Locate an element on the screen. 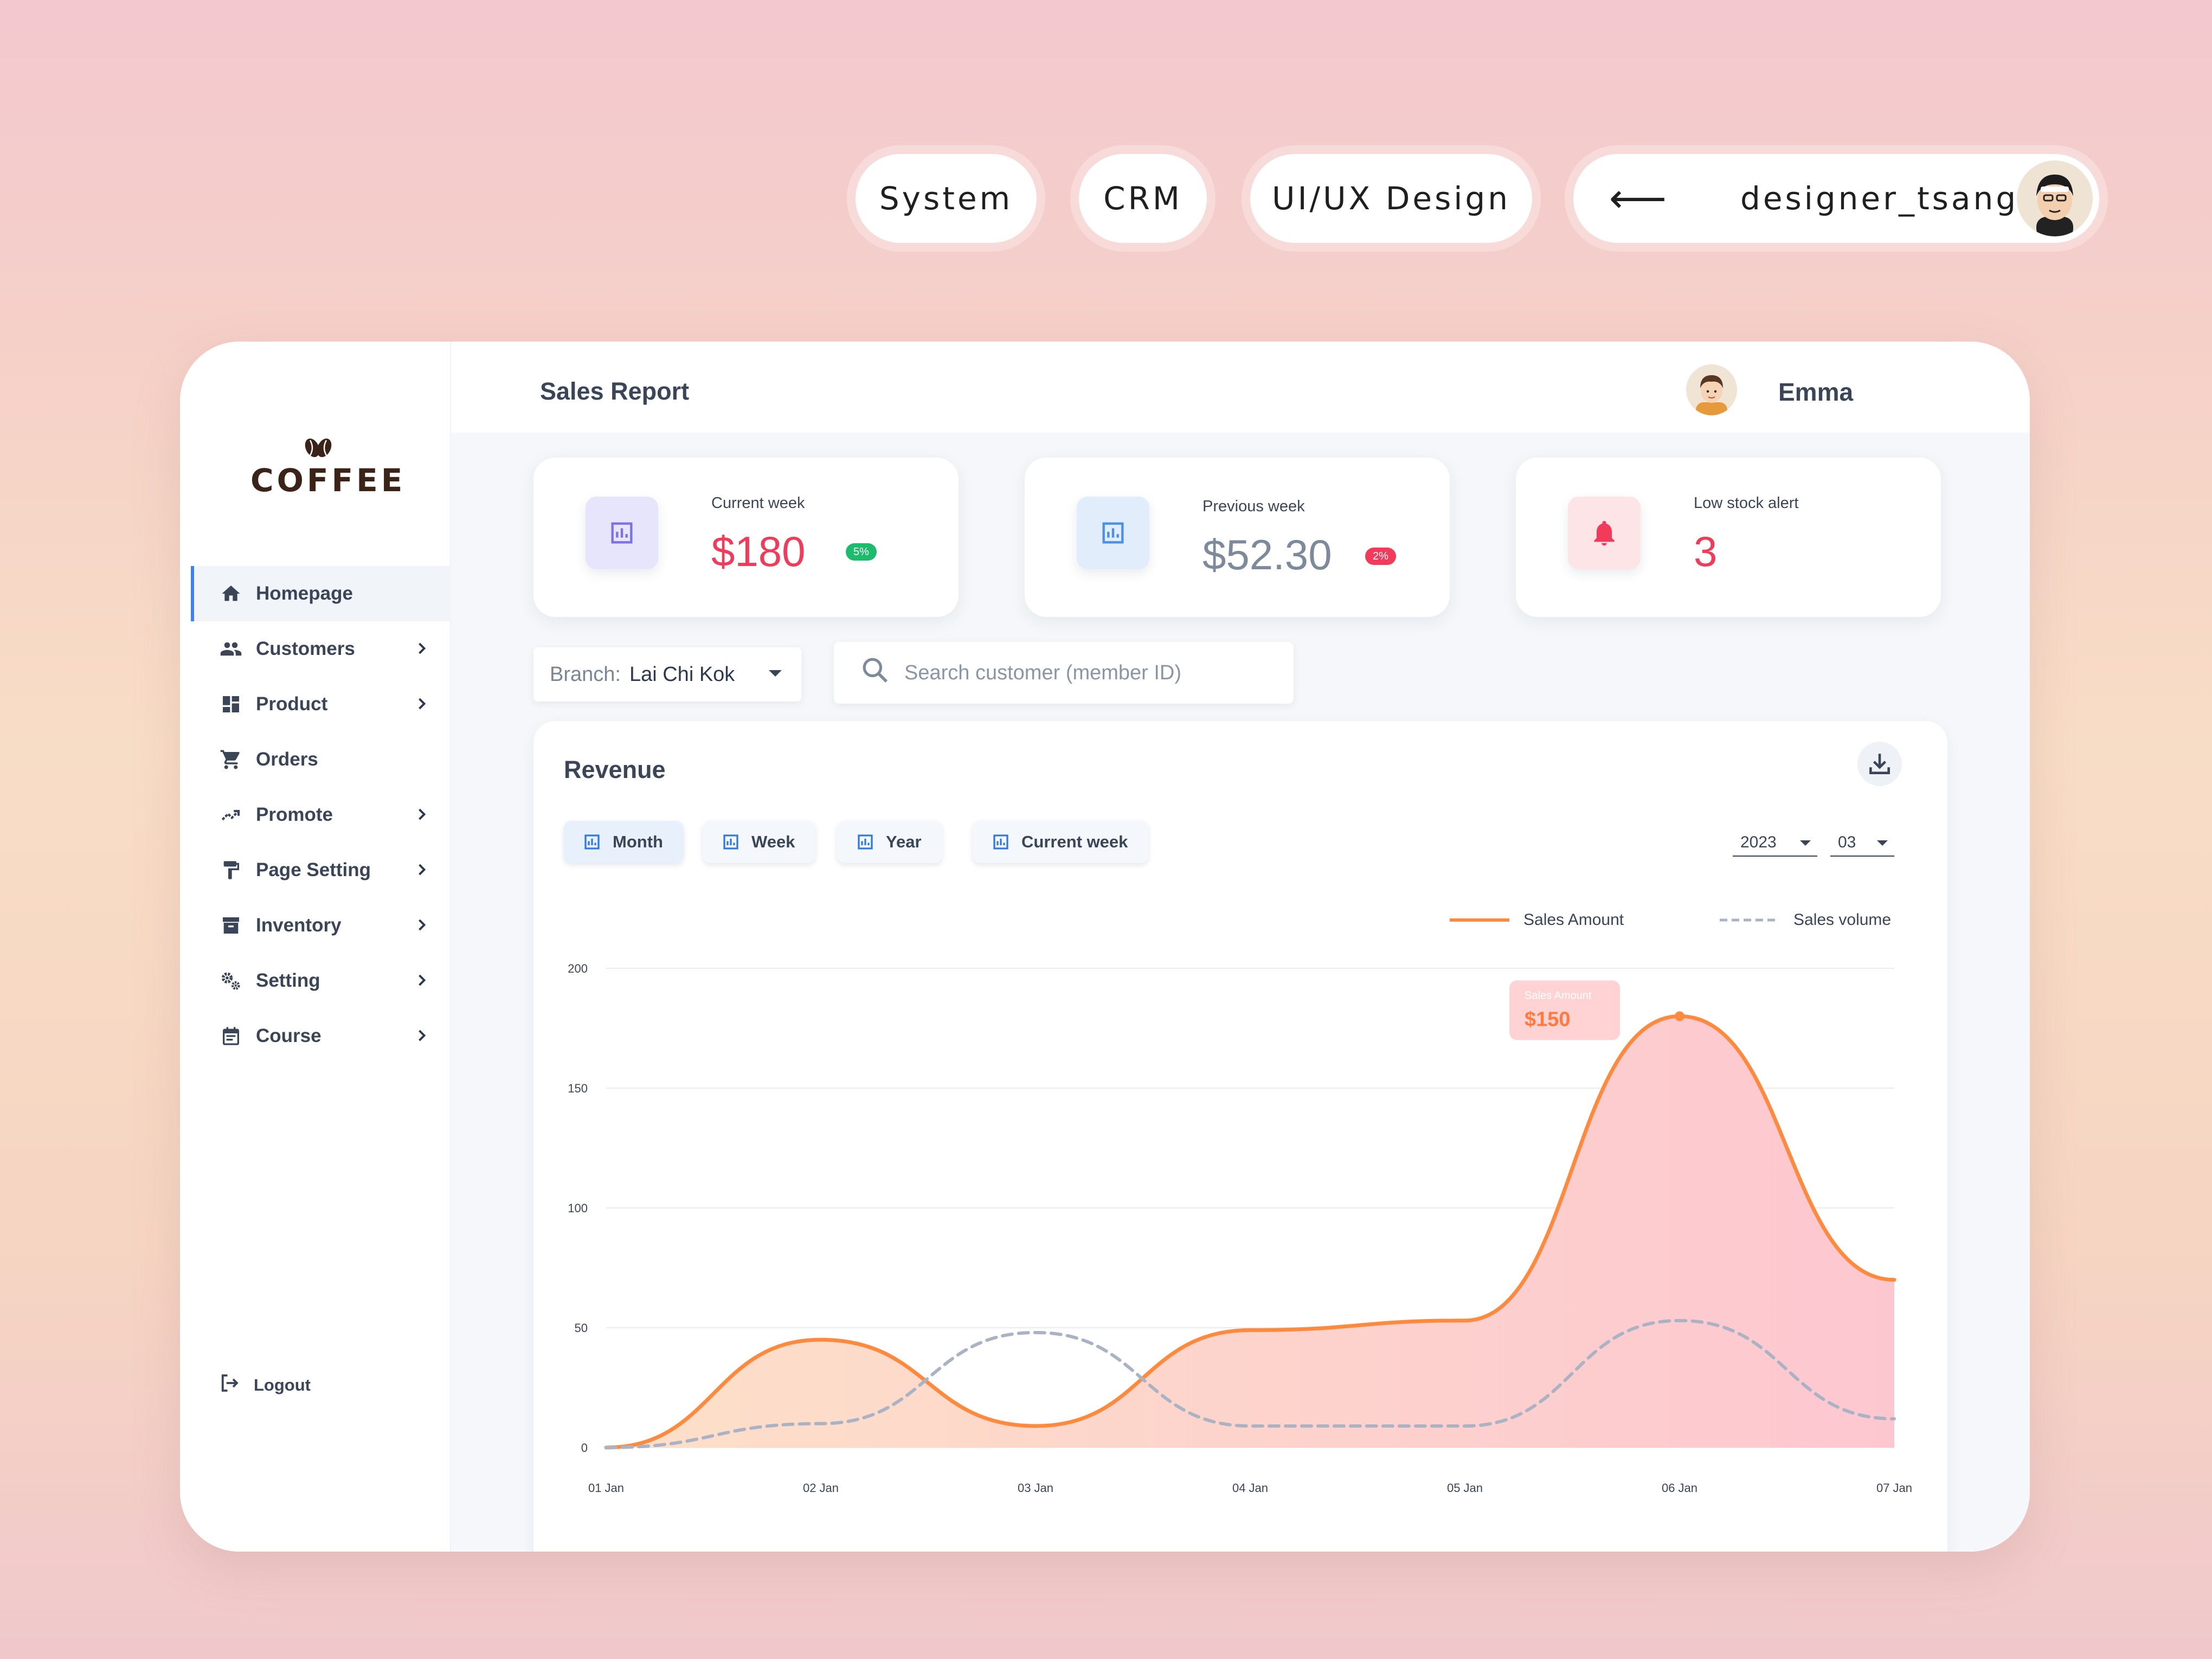 Image resolution: width=2212 pixels, height=1659 pixels. y-tick-label: 200 is located at coordinates (578, 968).